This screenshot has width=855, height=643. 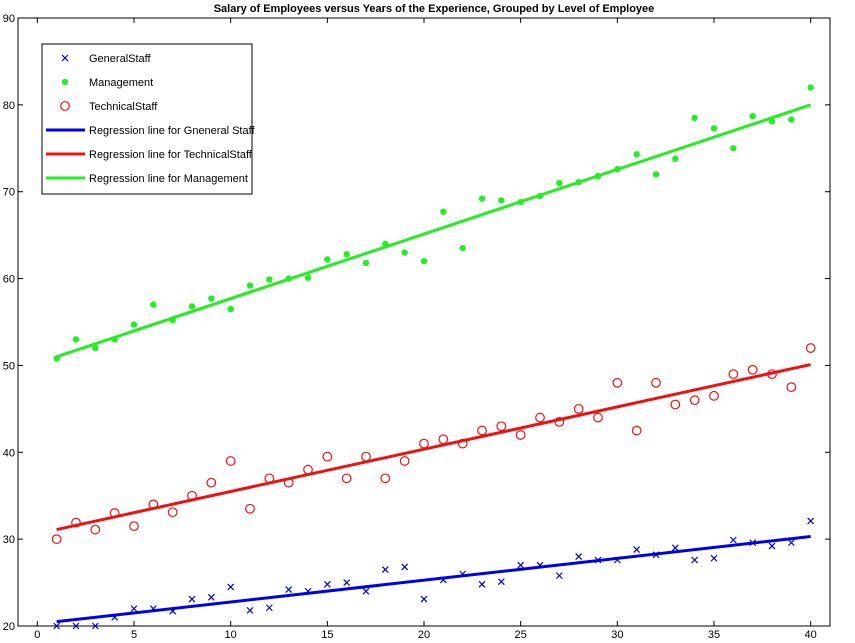 What do you see at coordinates (9, 193) in the screenshot?
I see `y-tick-label: 70` at bounding box center [9, 193].